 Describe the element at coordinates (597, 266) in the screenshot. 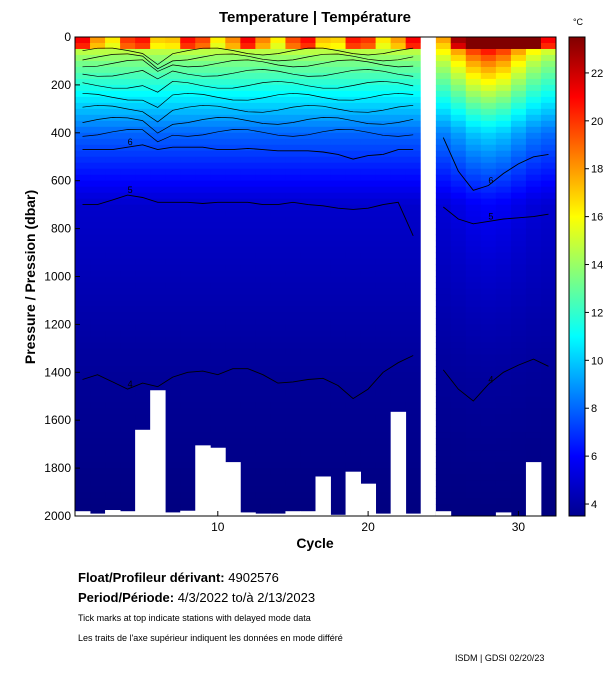

I see `colorbar-tick-label: 14` at that location.